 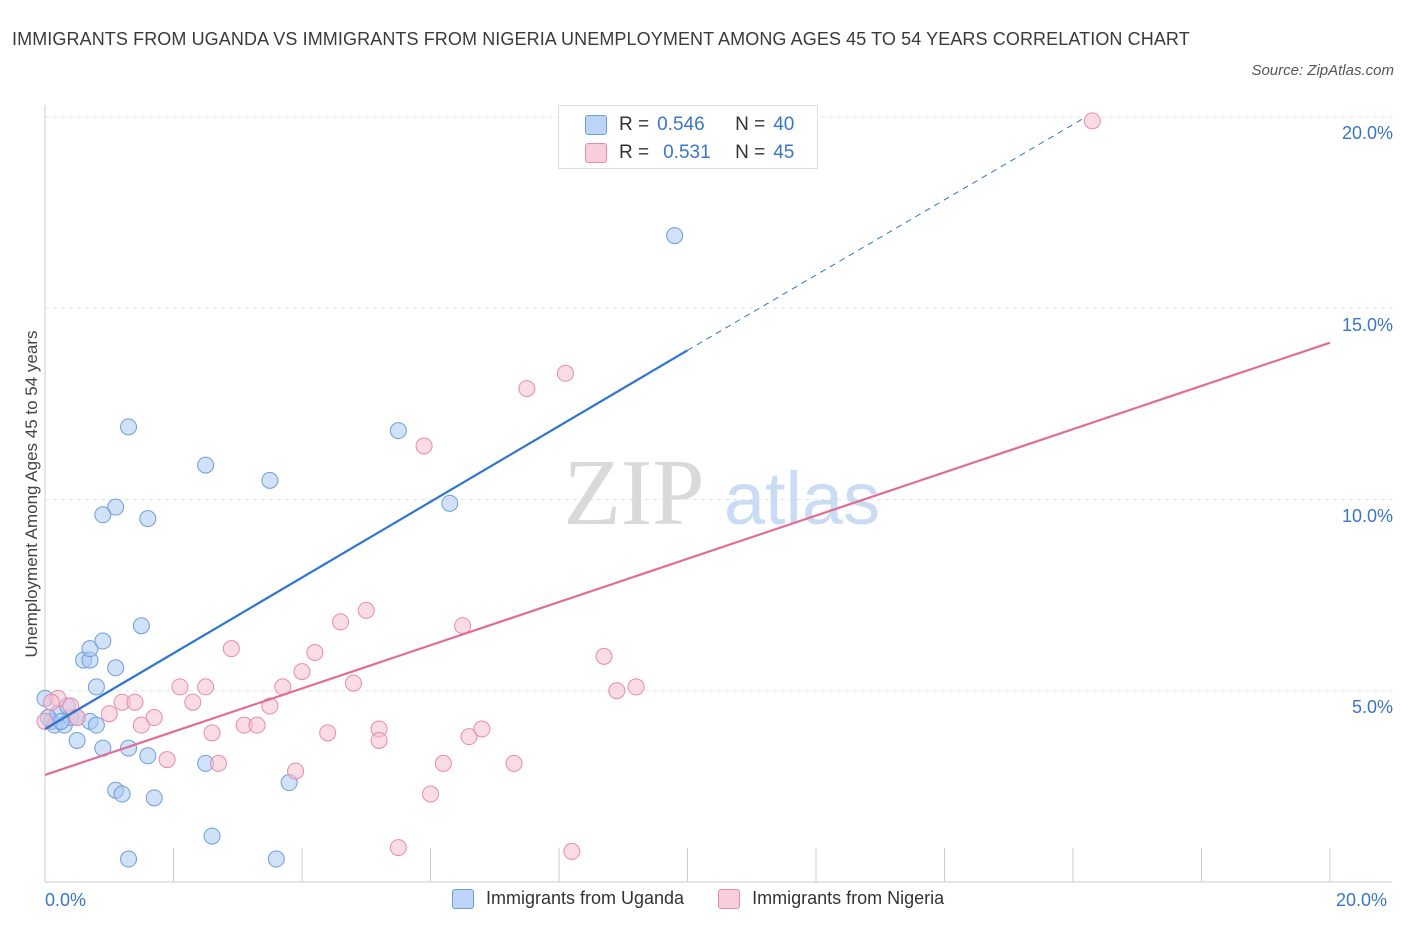 What do you see at coordinates (802, 498) in the screenshot?
I see `watermark-atlas: atlas` at bounding box center [802, 498].